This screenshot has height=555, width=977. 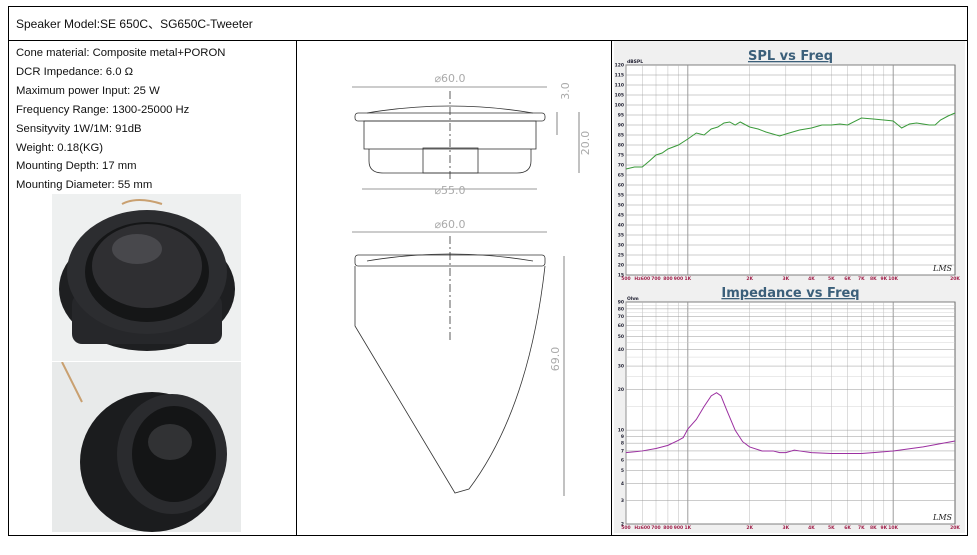 What do you see at coordinates (621, 156) in the screenshot?
I see `y-tick-label: 75` at bounding box center [621, 156].